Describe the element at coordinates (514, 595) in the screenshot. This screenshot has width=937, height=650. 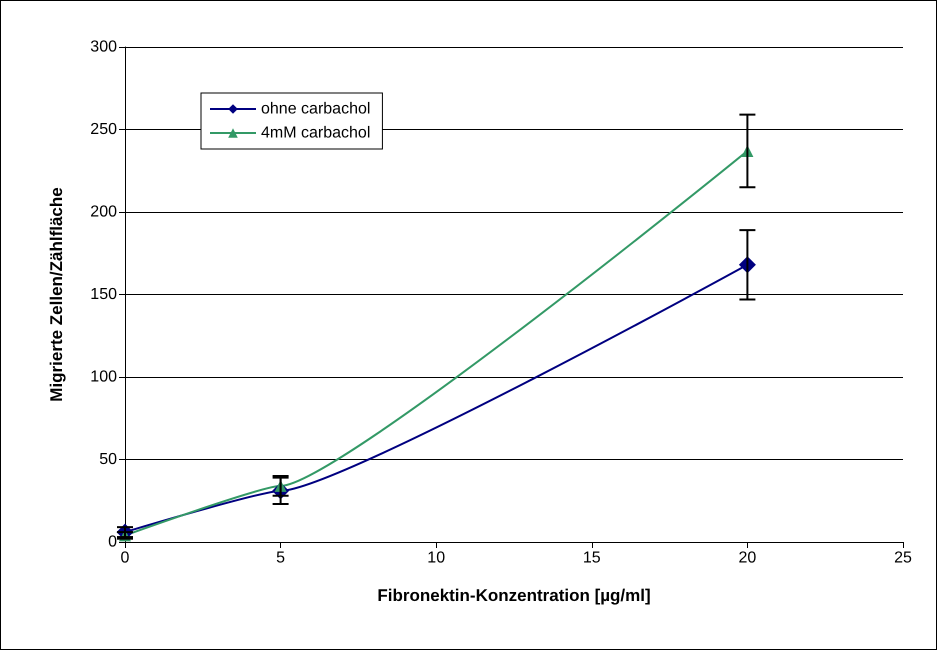
I see `x-axis-title: Fibronektin-Konzentration [µg/ml]` at that location.